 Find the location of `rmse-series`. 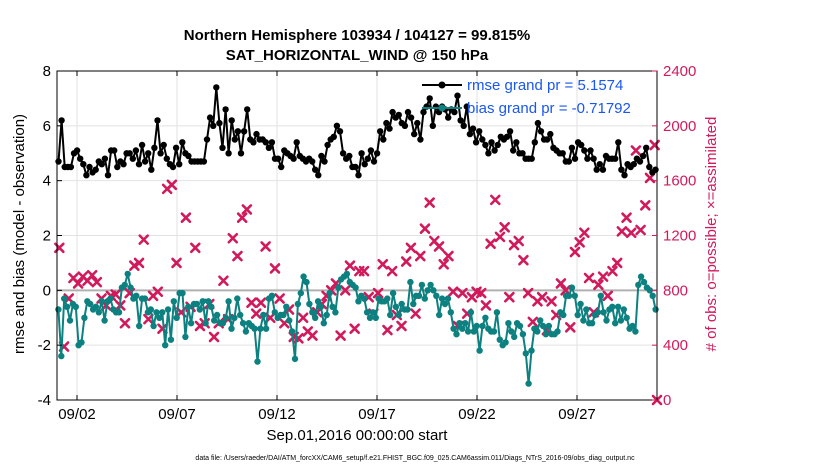

rmse-series is located at coordinates (357, 131).